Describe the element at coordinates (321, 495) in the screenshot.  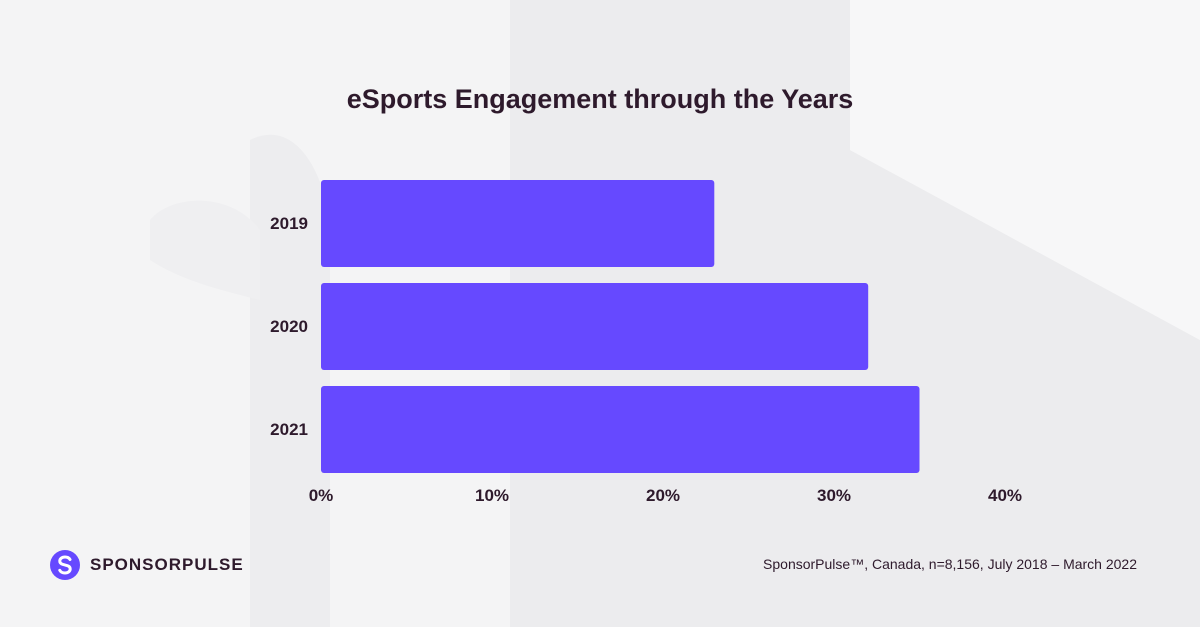
I see `x-tick-label: 0%` at that location.